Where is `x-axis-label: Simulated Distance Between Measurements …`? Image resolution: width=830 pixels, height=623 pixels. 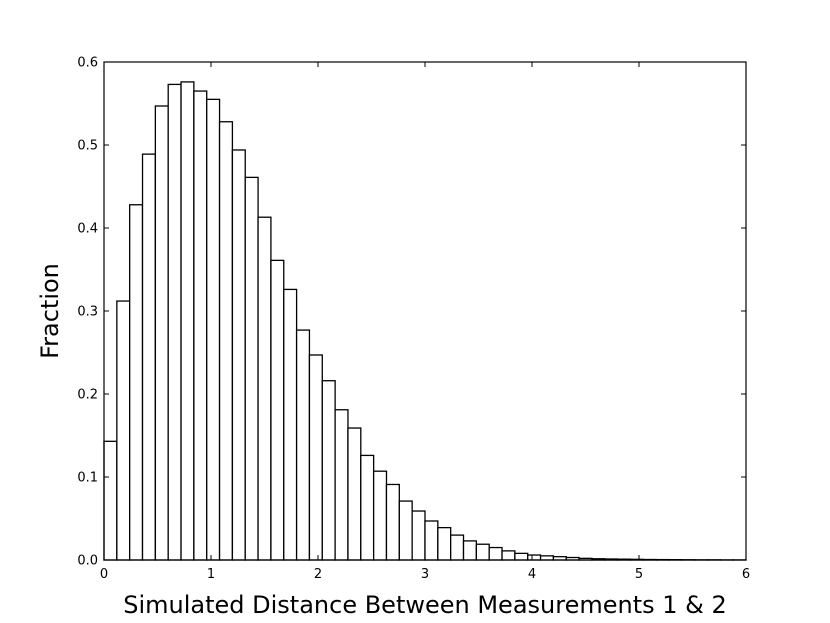
x-axis-label: Simulated Distance Between Measurements … is located at coordinates (425, 605).